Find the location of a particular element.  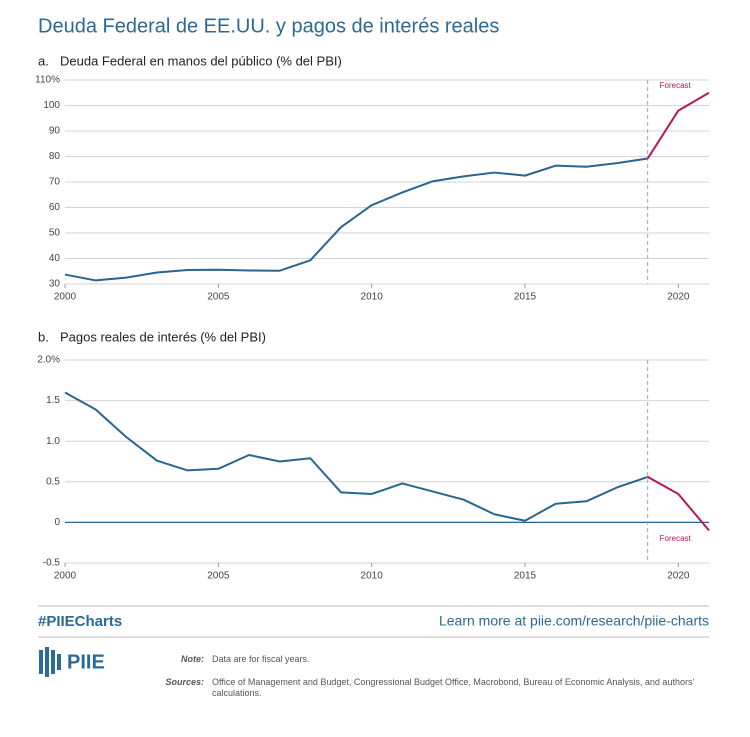

chart-title: Pagos reales de interés (% del PBI) is located at coordinates (163, 336).